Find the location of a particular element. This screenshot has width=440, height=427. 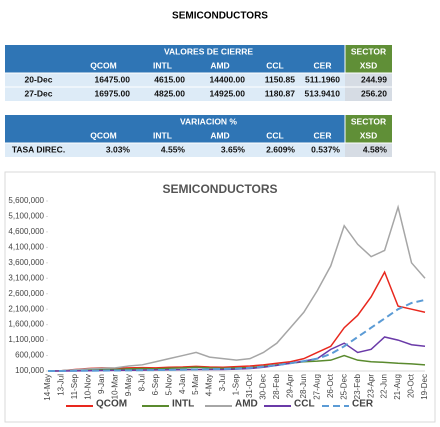

y-tick-label: 600,000 is located at coordinates (29, 355).